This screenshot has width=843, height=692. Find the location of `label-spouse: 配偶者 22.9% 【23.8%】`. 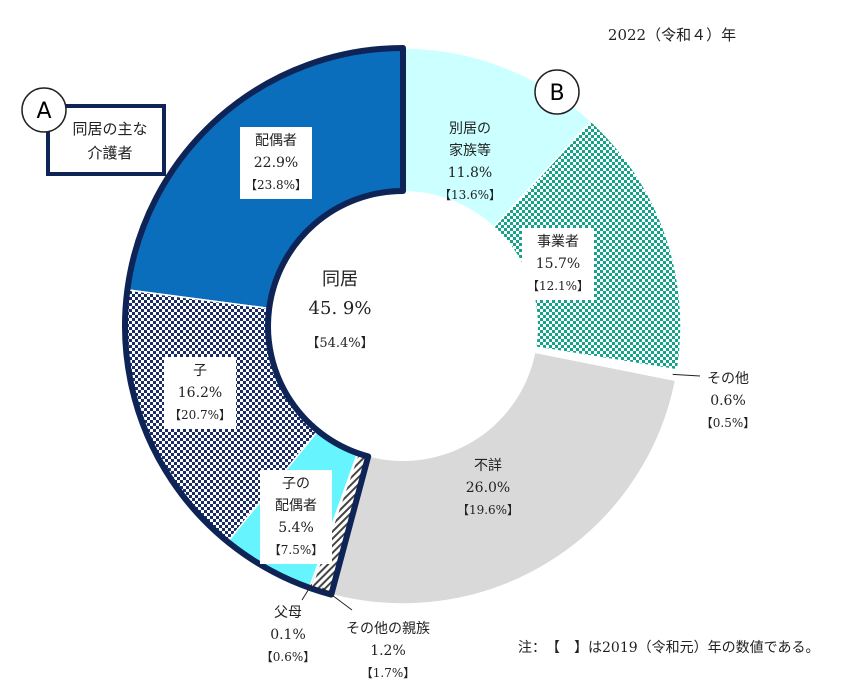

label-spouse: 配偶者 22.9% 【23.8%】 is located at coordinates (276, 163).